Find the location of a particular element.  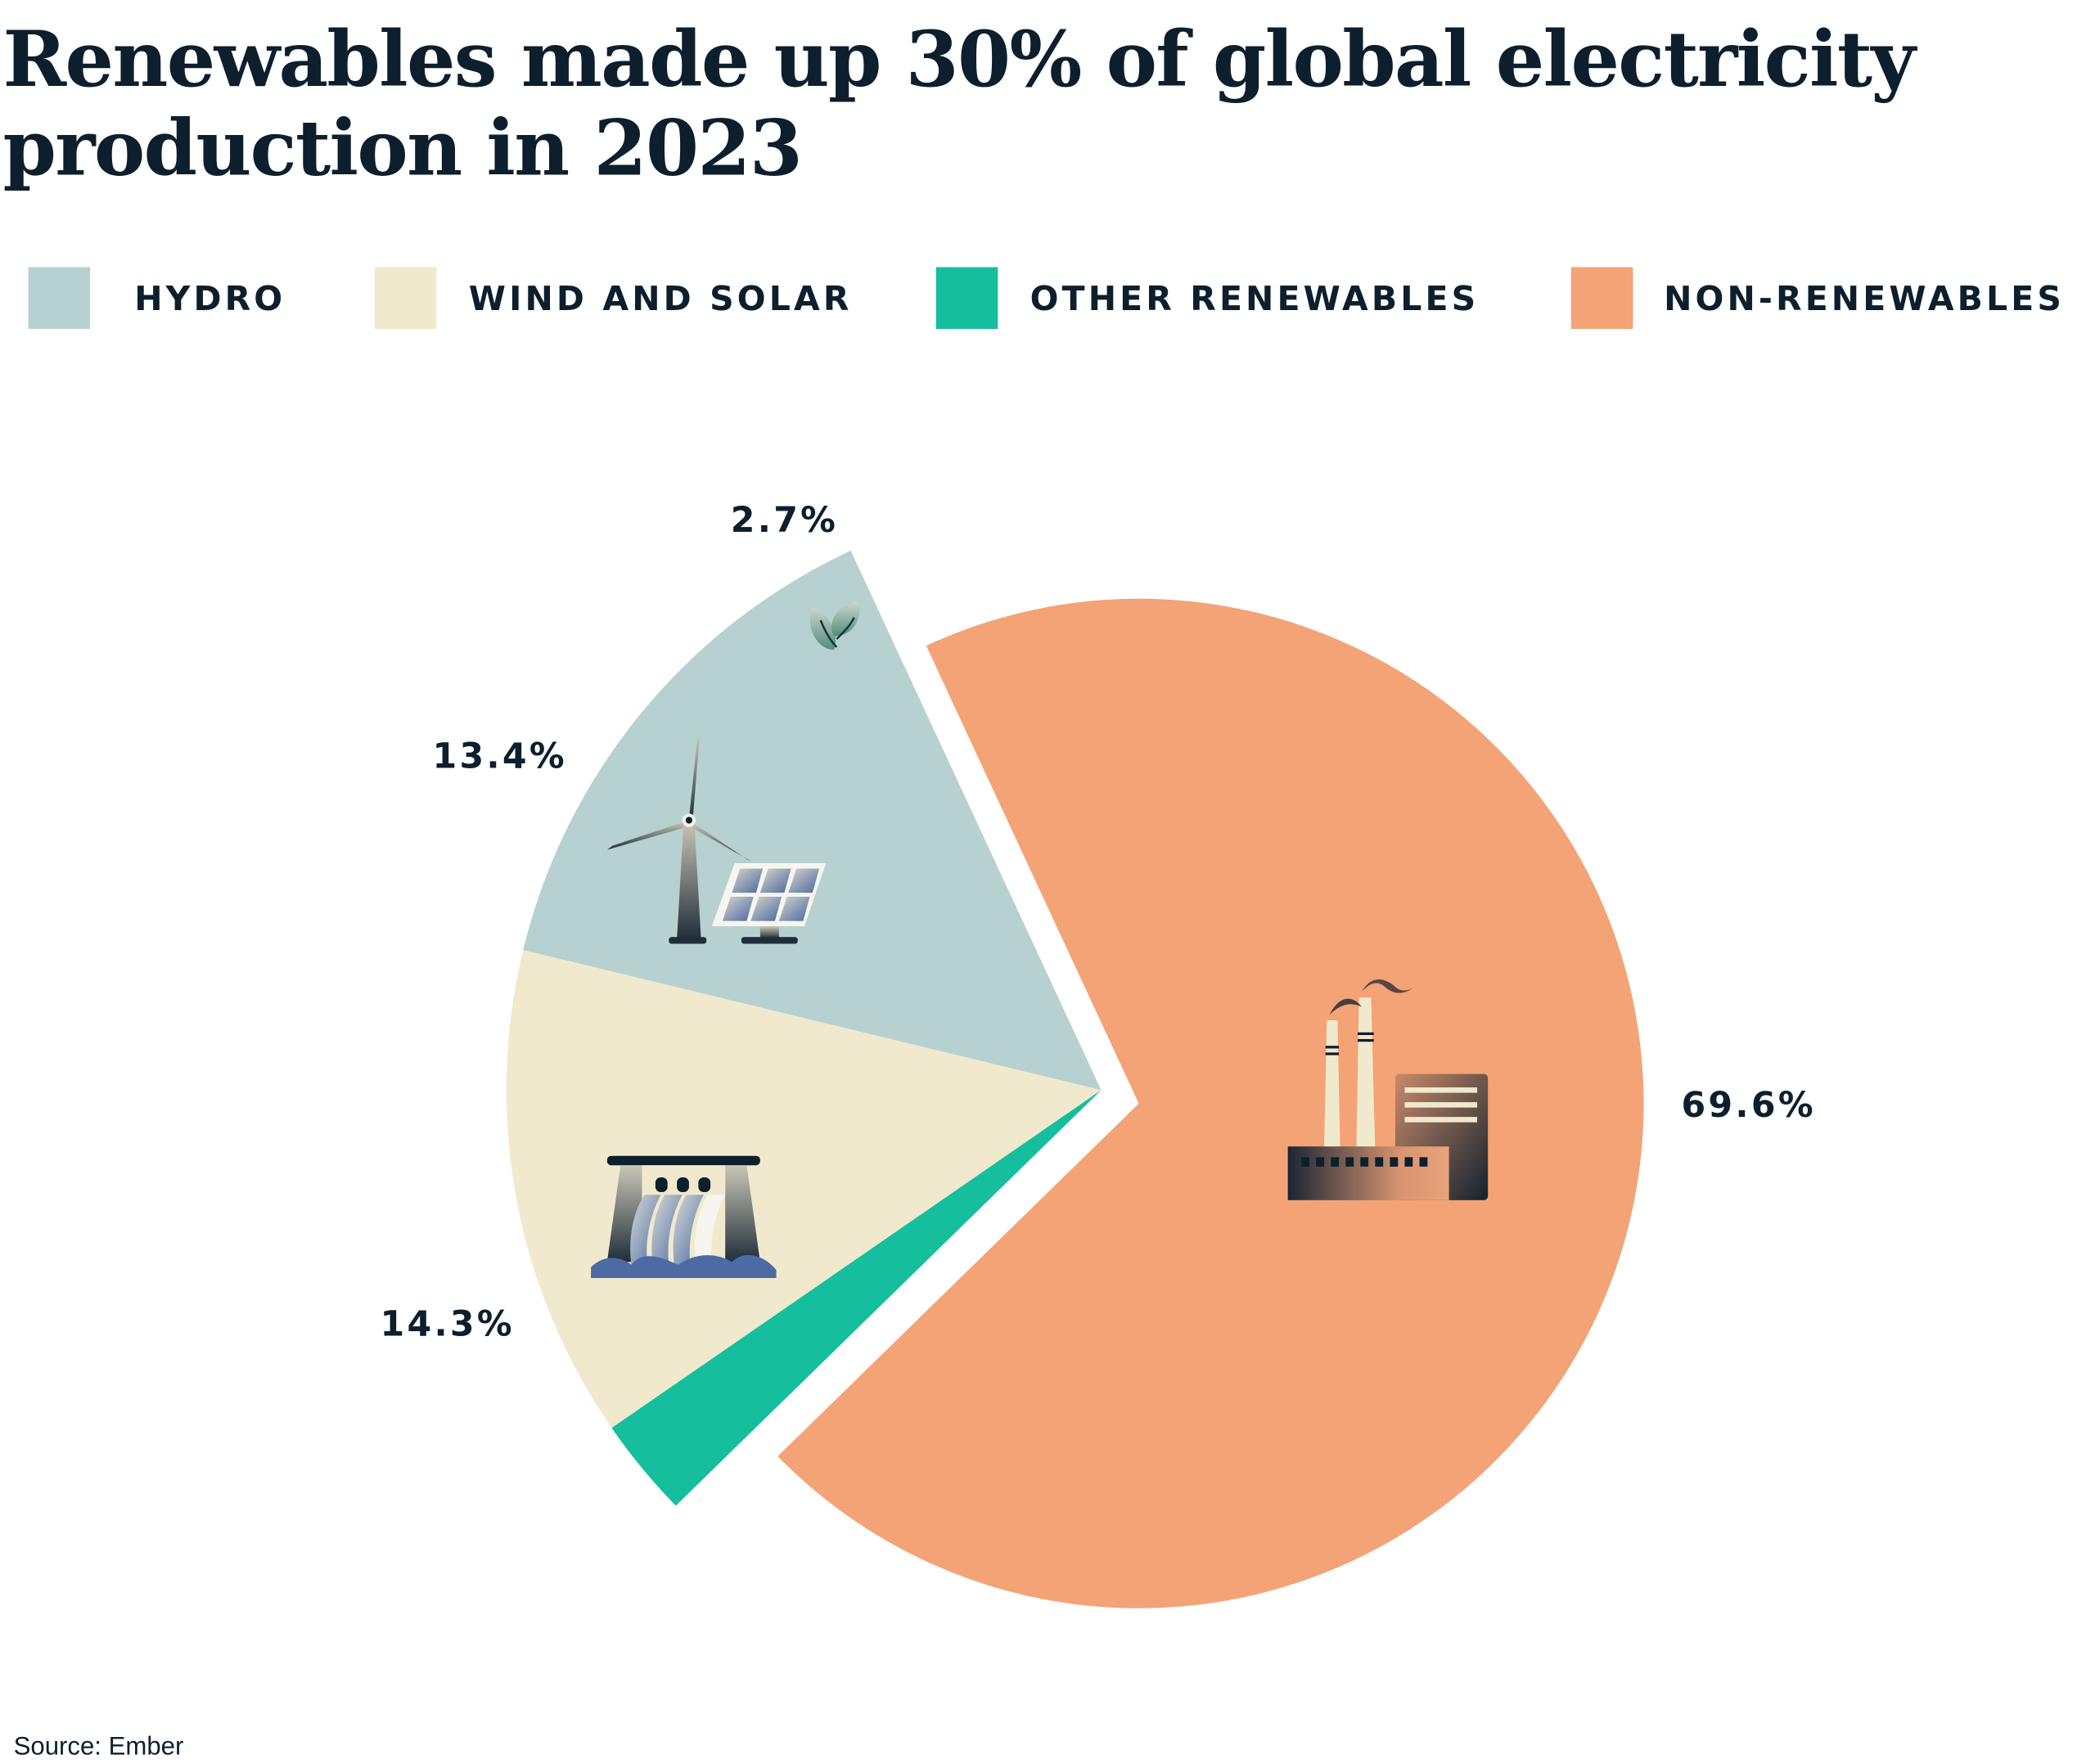

pie-slice-hydro is located at coordinates (812, 821).